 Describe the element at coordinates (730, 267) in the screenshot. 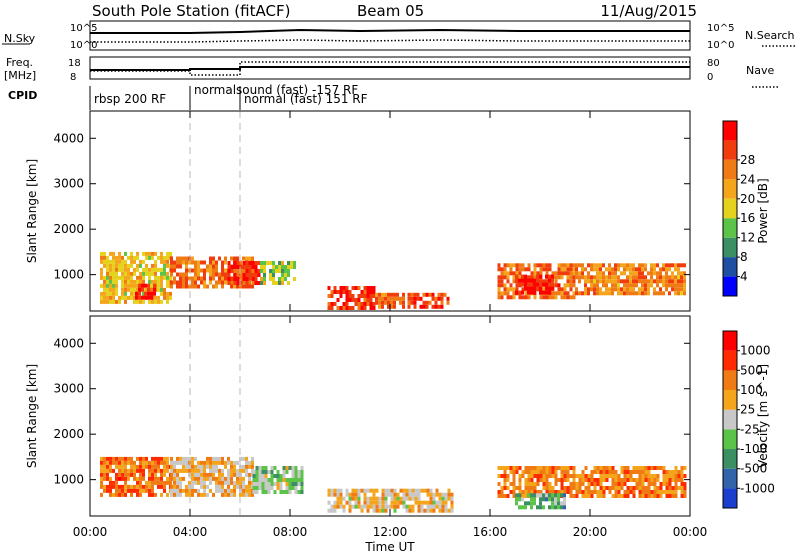

I see `power-colorbar-band` at that location.